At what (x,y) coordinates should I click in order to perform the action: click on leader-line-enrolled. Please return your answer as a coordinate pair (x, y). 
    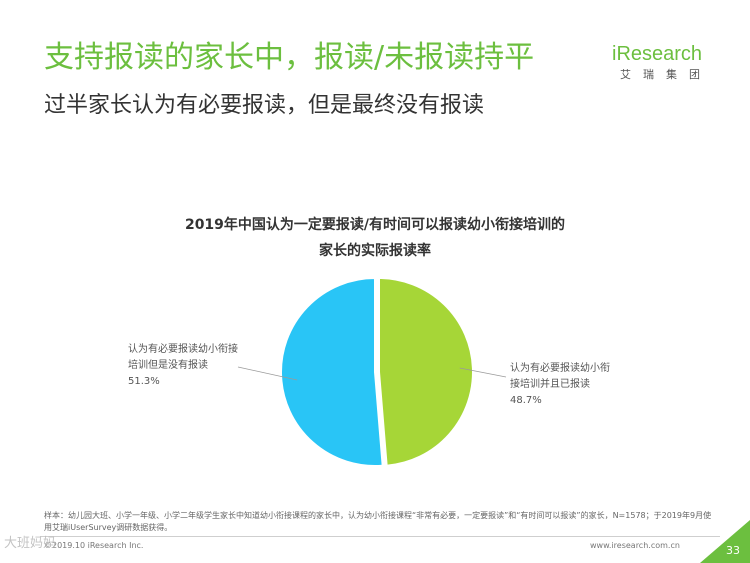
    Looking at the image, I should click on (483, 372).